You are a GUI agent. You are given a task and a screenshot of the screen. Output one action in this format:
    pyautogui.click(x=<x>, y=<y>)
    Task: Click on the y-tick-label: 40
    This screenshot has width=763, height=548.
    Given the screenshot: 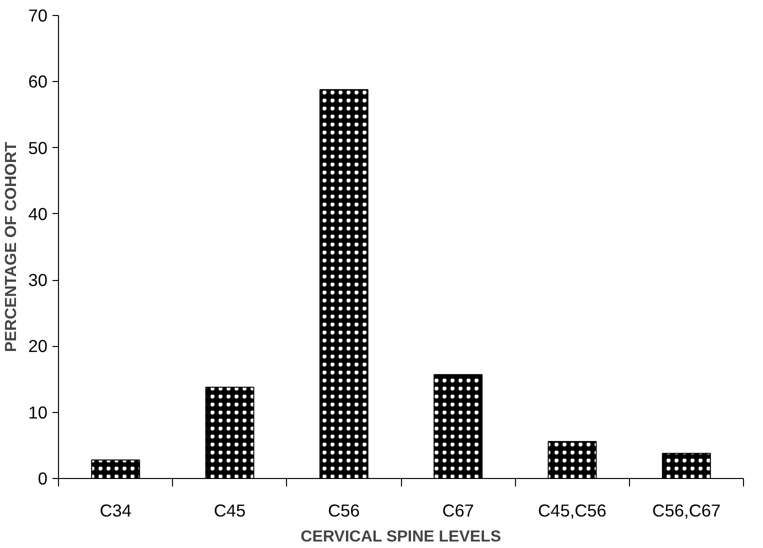 What is the action you would take?
    pyautogui.click(x=38, y=214)
    